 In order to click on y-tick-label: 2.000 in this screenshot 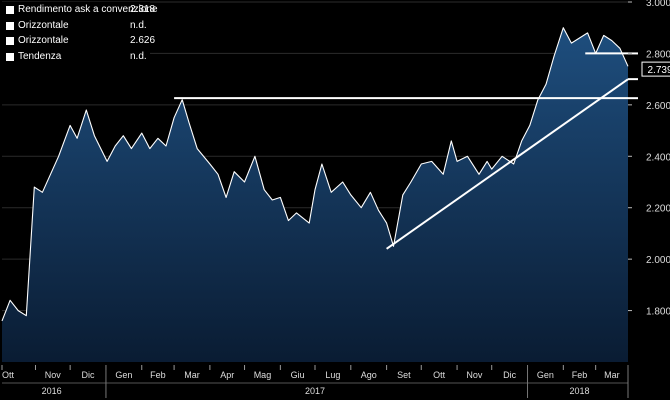, I will do `click(658, 260)`.